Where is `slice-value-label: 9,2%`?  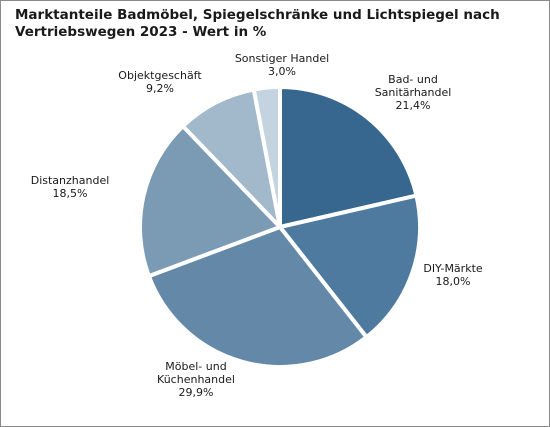
slice-value-label: 9,2% is located at coordinates (160, 88).